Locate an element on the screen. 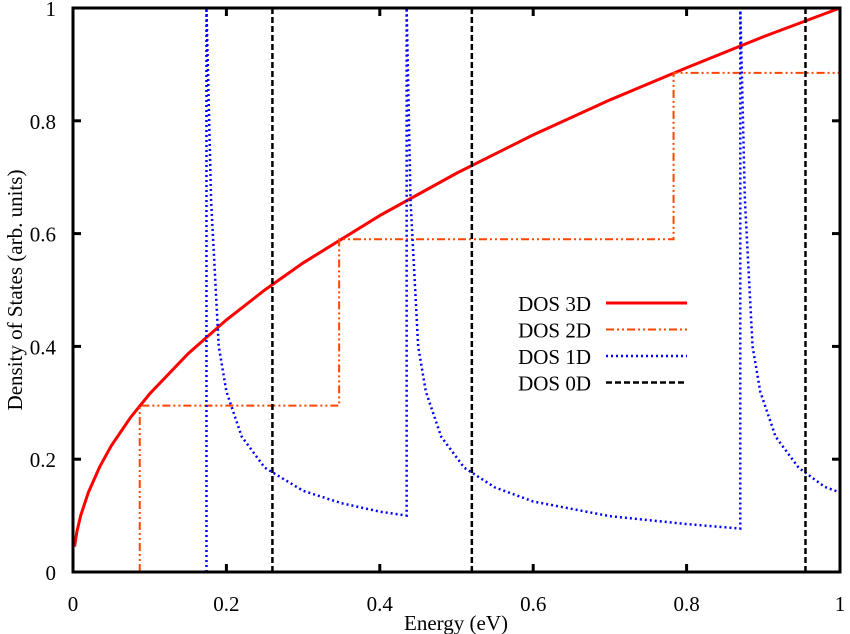 Image resolution: width=850 pixels, height=634 pixels. legend-label: DOS 3D is located at coordinates (554, 304).